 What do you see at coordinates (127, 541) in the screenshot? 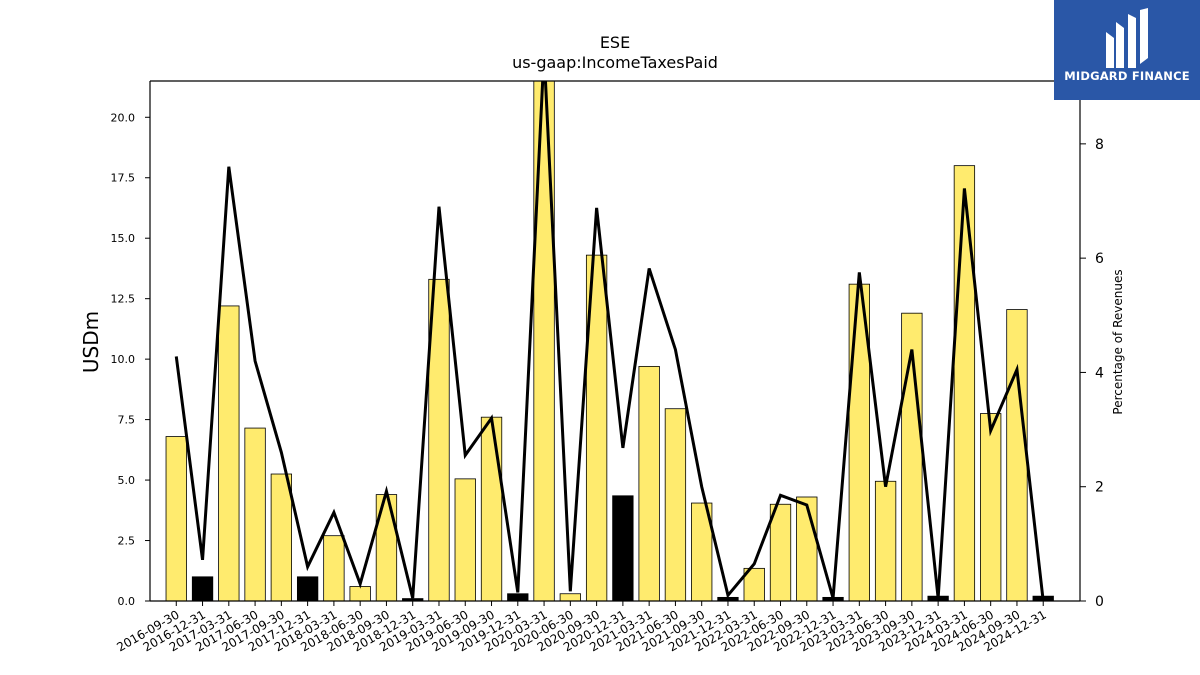
I see `y-tick-label: 2.5` at bounding box center [127, 541].